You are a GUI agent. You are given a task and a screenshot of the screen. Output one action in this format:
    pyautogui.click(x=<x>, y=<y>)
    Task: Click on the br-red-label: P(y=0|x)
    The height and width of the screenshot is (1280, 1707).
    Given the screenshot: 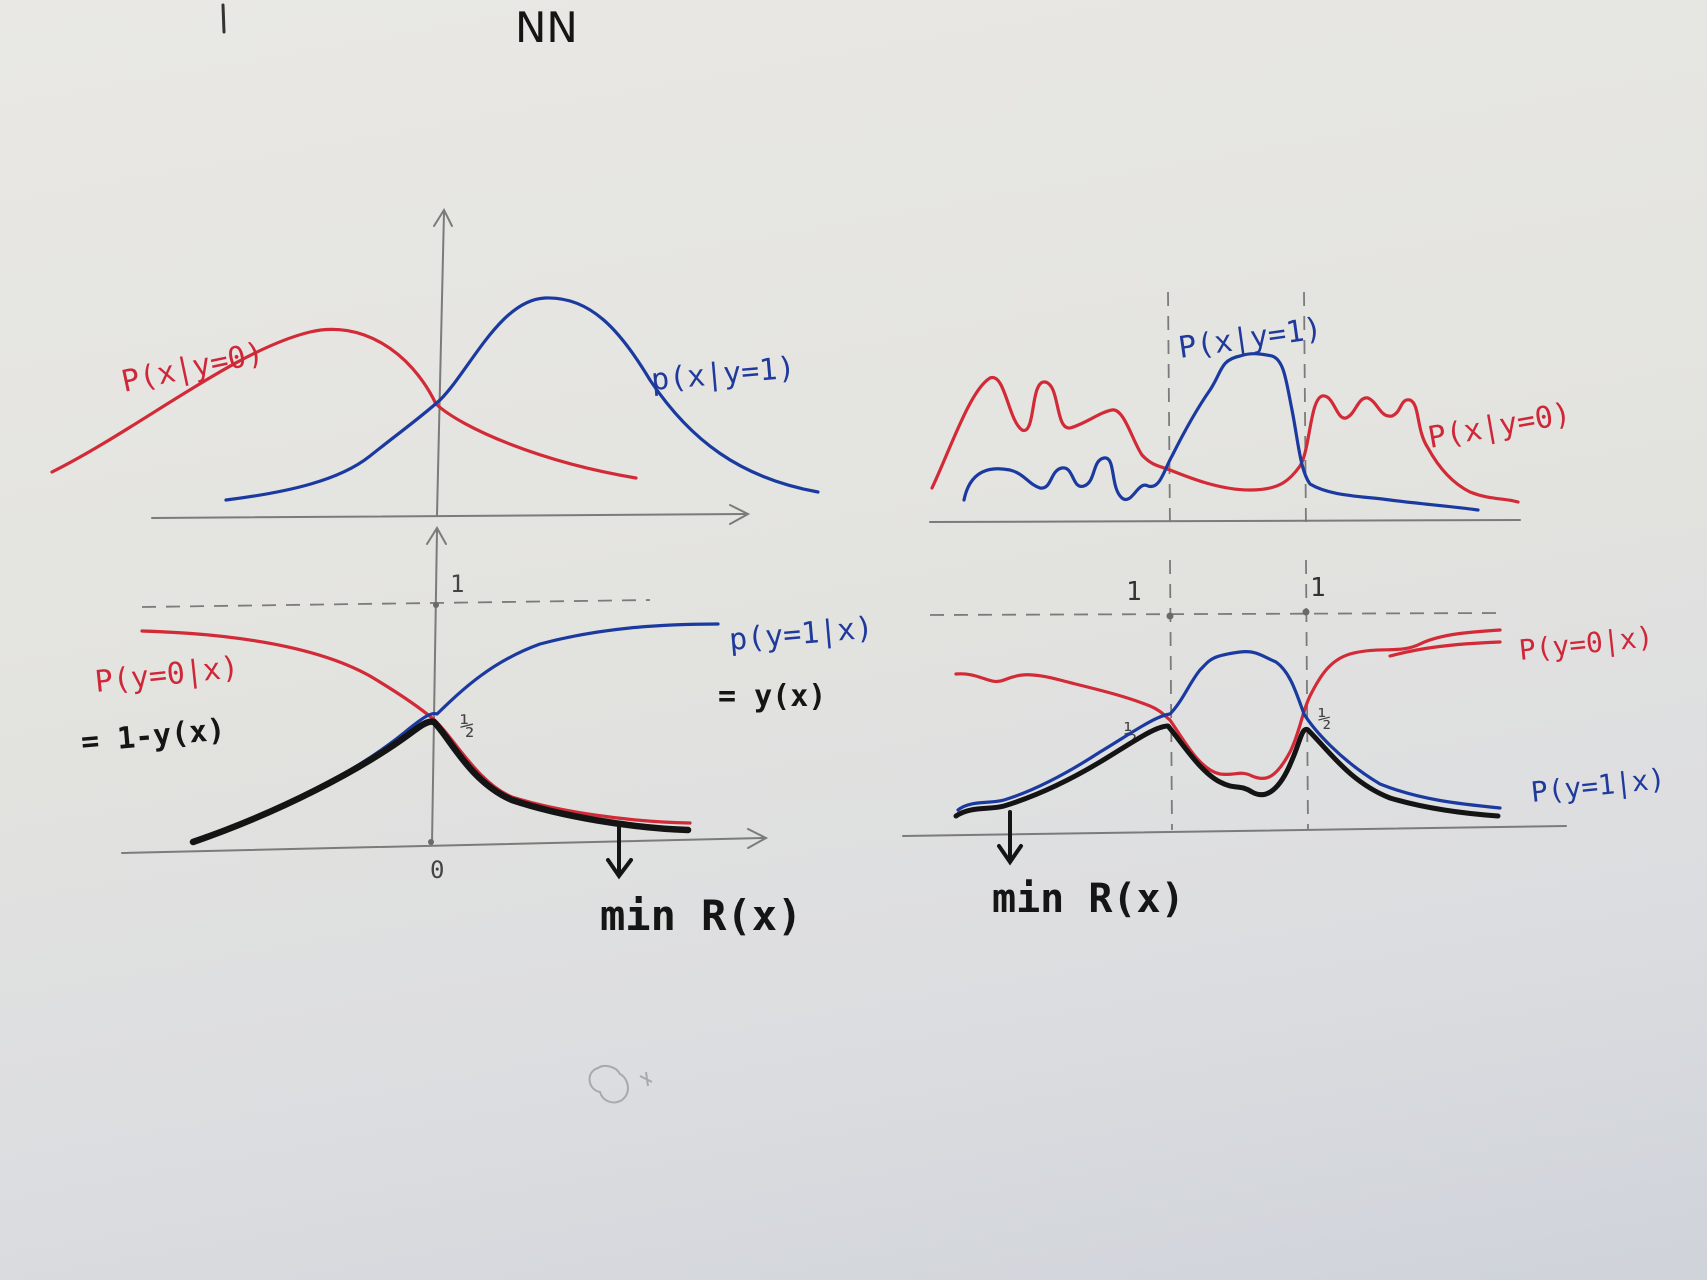 What is the action you would take?
    pyautogui.click(x=1586, y=643)
    